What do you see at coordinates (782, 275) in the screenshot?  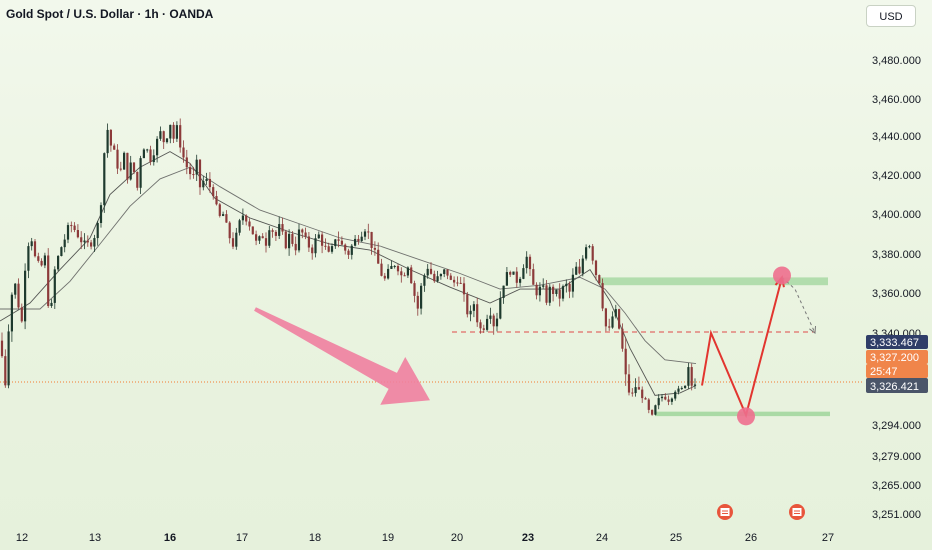 I see `target-circle-top` at bounding box center [782, 275].